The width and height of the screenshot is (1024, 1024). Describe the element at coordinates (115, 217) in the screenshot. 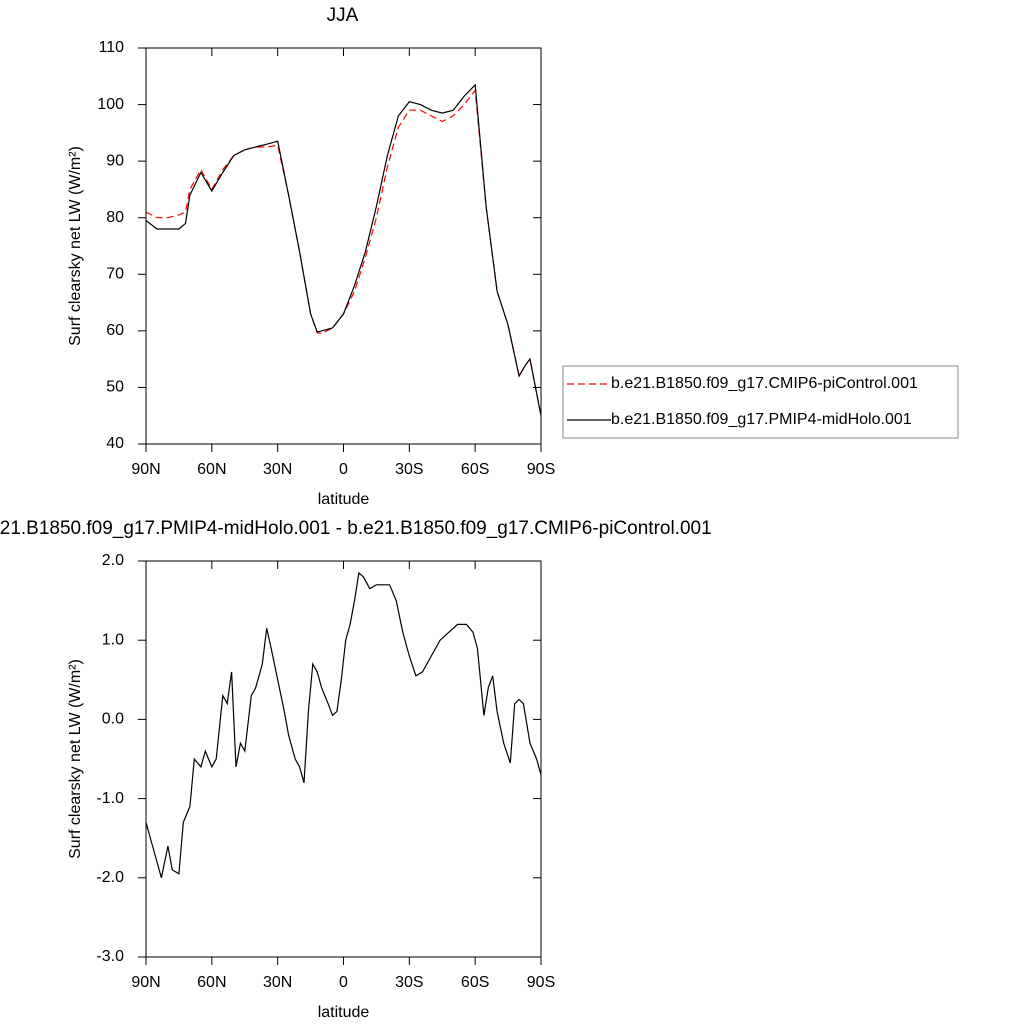

I see `y-tick-label: 80` at that location.